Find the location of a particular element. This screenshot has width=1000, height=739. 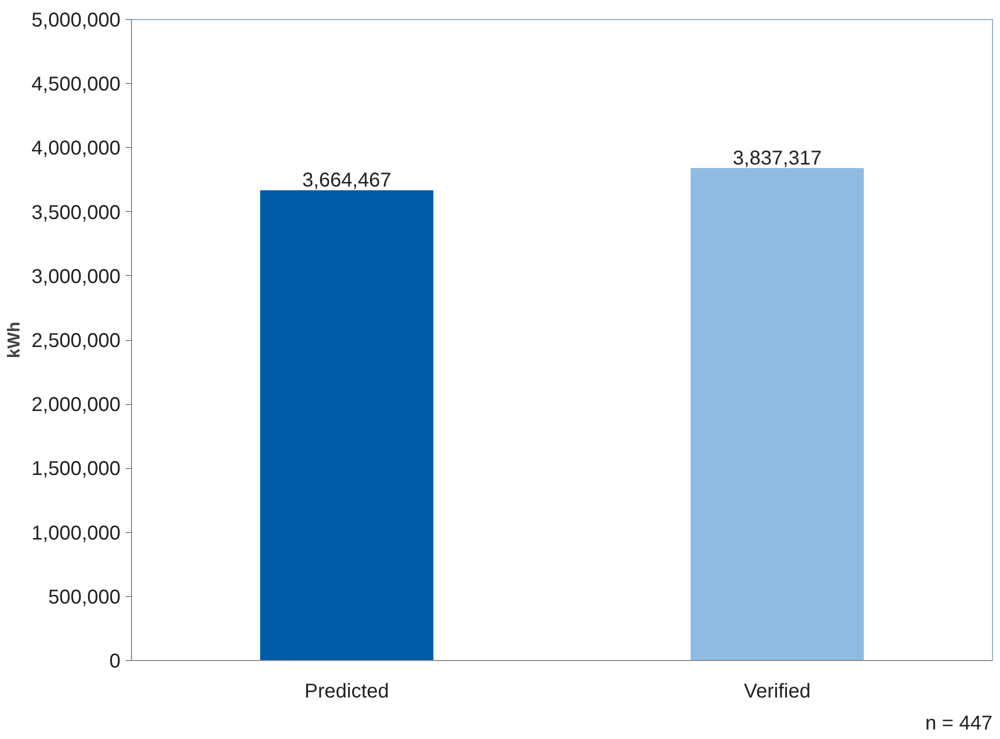

y-tick-label: 3,000,000 is located at coordinates (76, 277).